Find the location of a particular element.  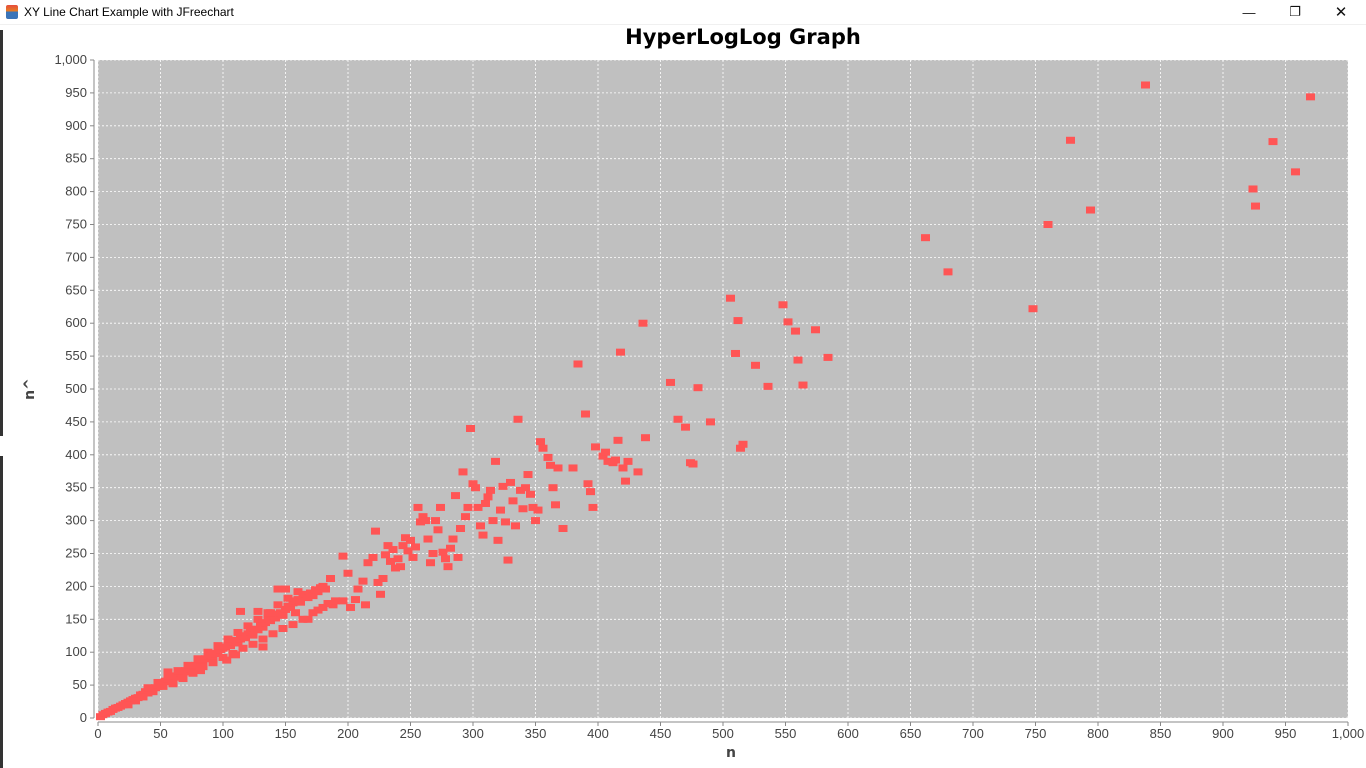

x-tick-label: 500 is located at coordinates (723, 733).